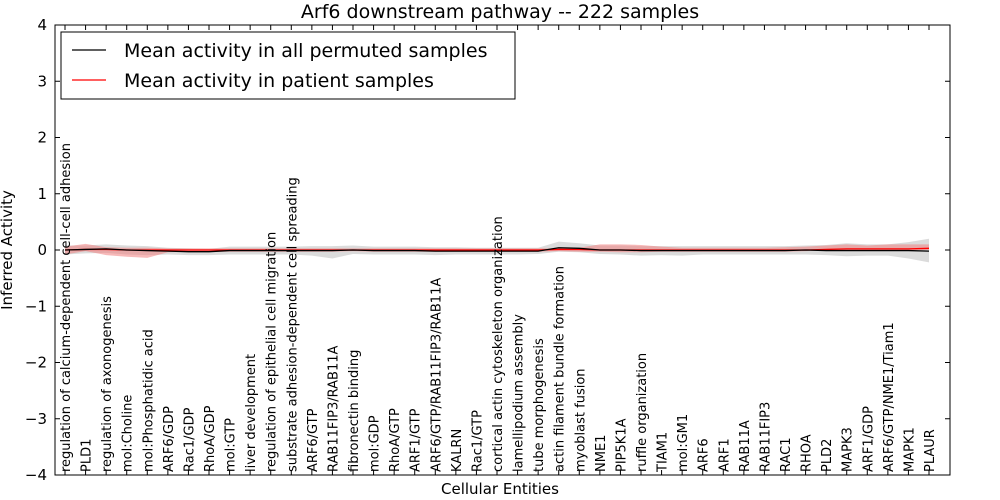 This screenshot has height=500, width=1000. Describe the element at coordinates (169, 439) in the screenshot. I see `x-category-label: ARF6/GDP` at that location.